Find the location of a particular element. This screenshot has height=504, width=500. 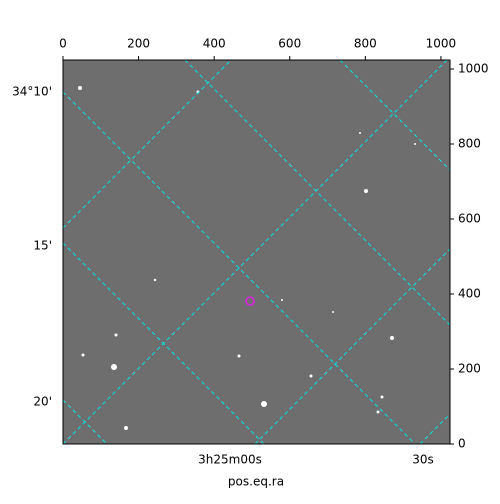

x-tick-label: 800 is located at coordinates (365, 44).